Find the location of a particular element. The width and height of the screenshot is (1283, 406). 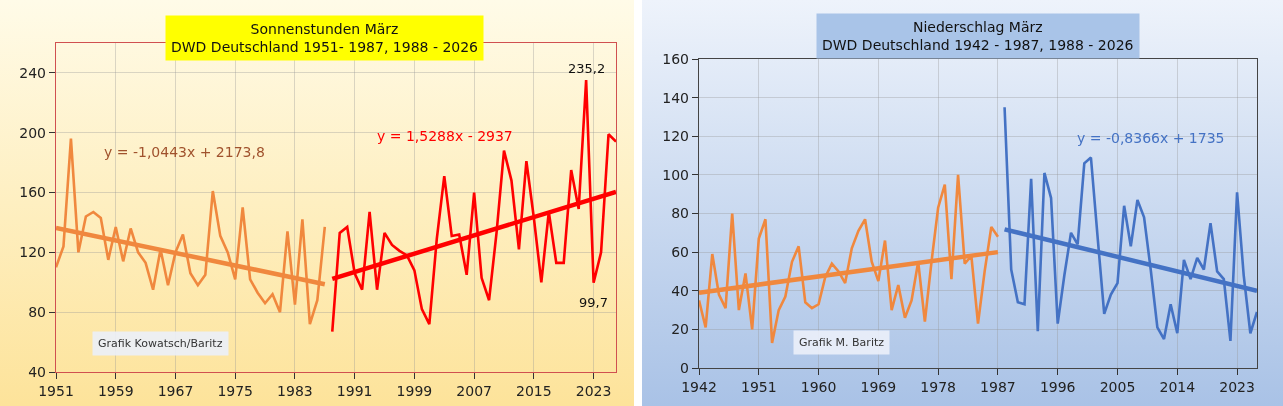

annotation: Grafik Kowatsch/Baritz is located at coordinates (160, 343).